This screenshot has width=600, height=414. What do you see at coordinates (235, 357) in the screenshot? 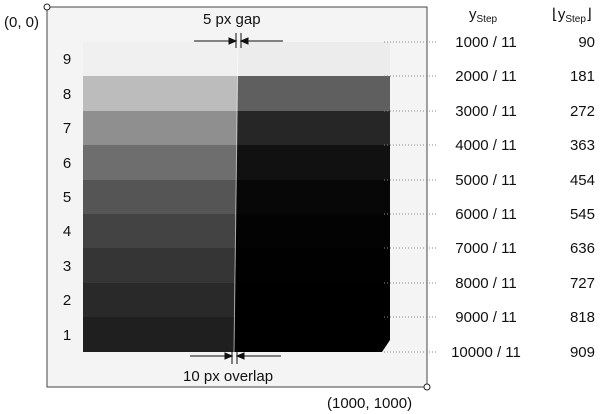
I see `overlap-arrows` at bounding box center [235, 357].